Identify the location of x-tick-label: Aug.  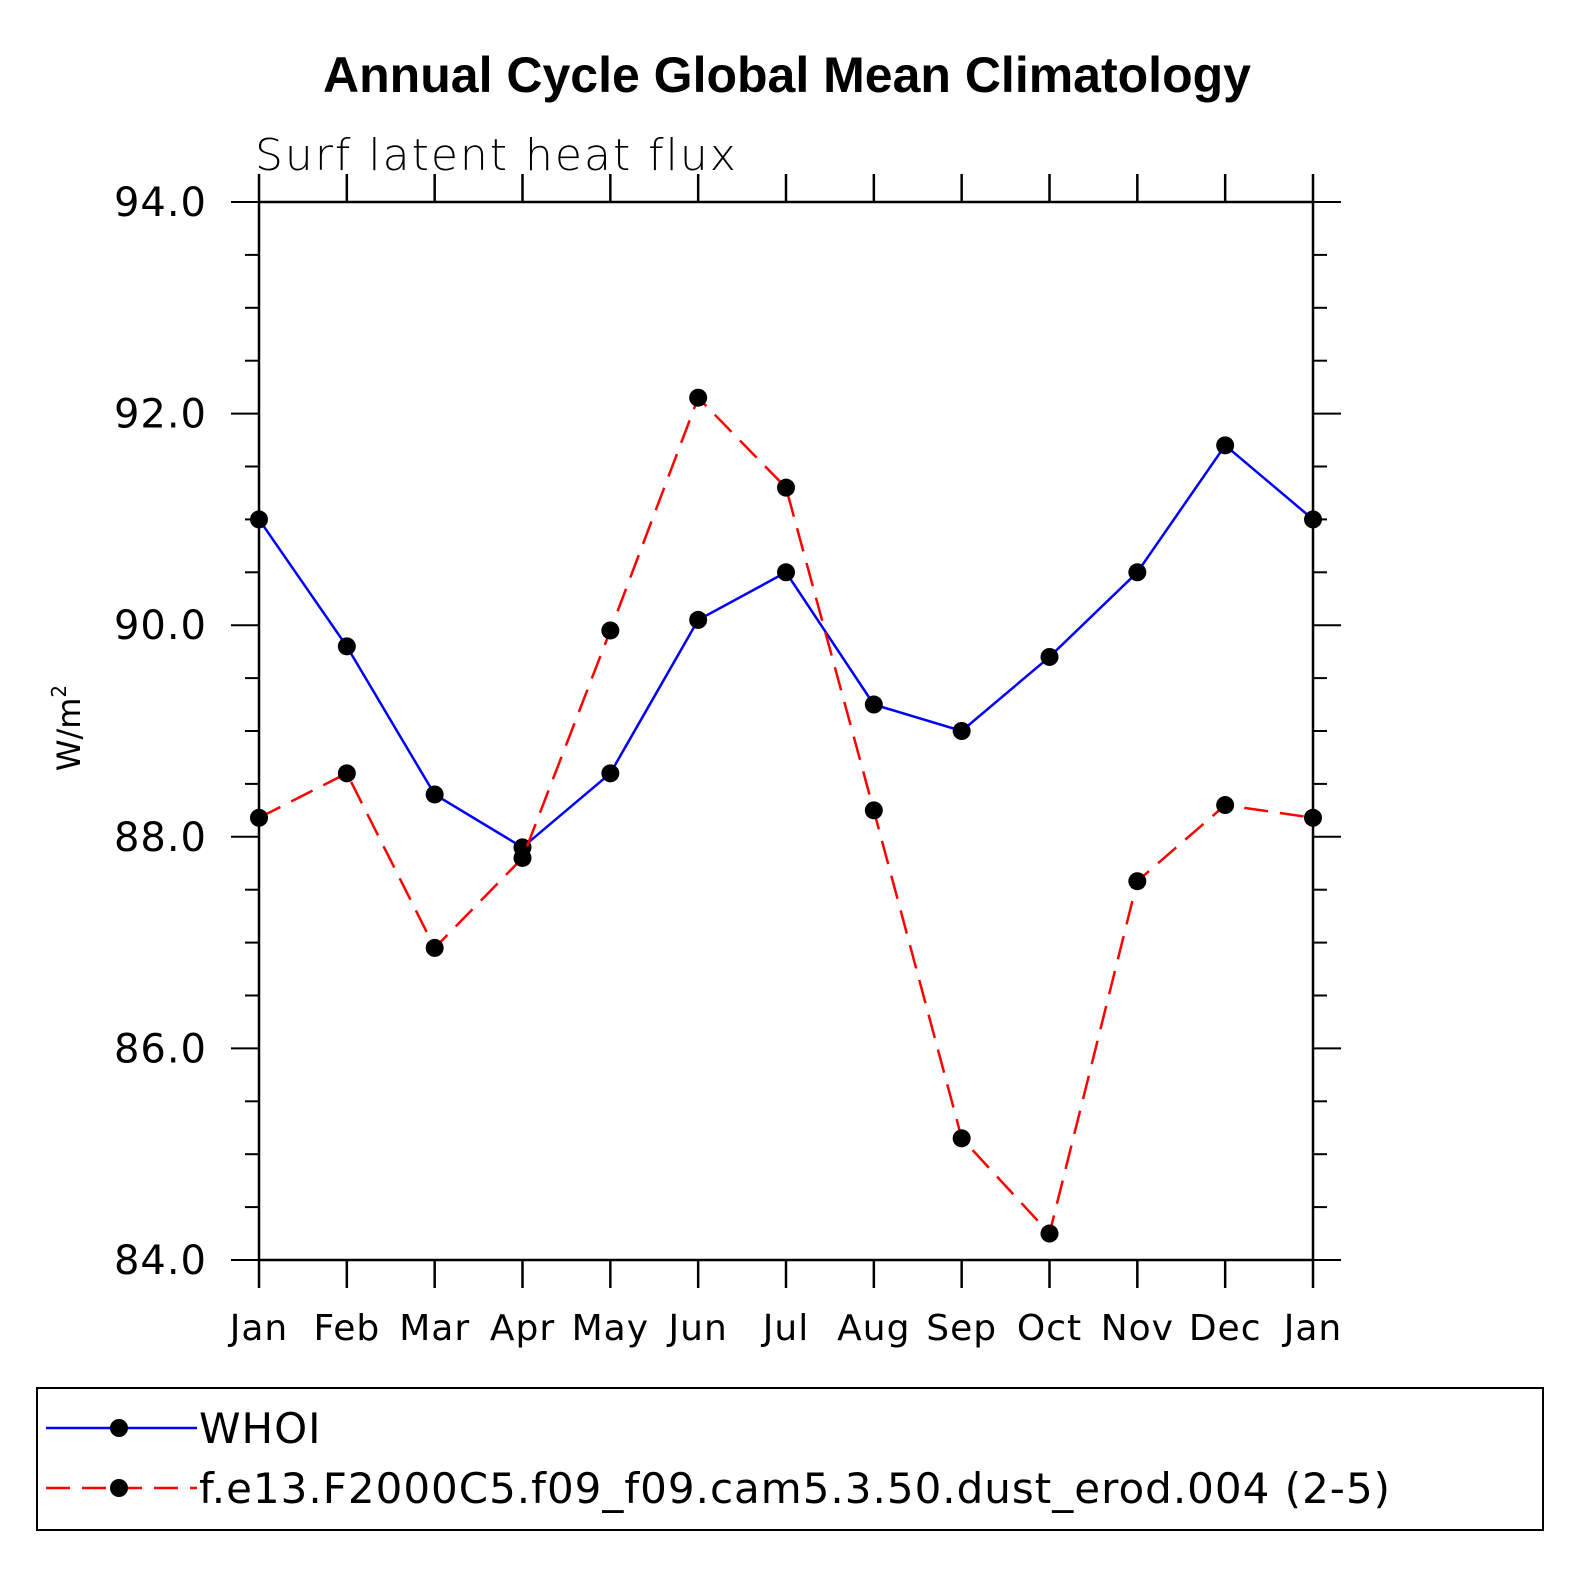
(873, 1328).